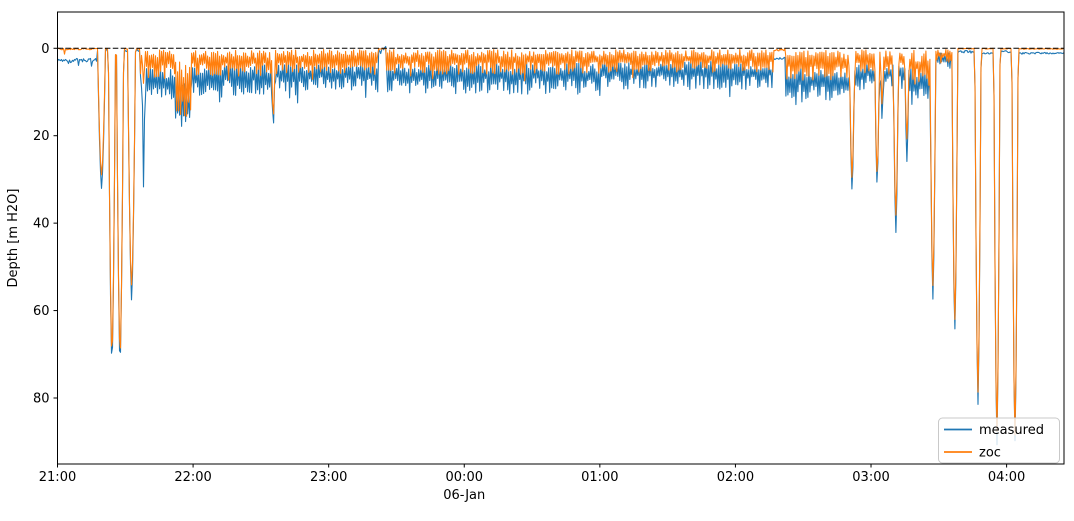 The width and height of the screenshot is (1074, 521). I want to click on legend: measured zoc, so click(999, 440).